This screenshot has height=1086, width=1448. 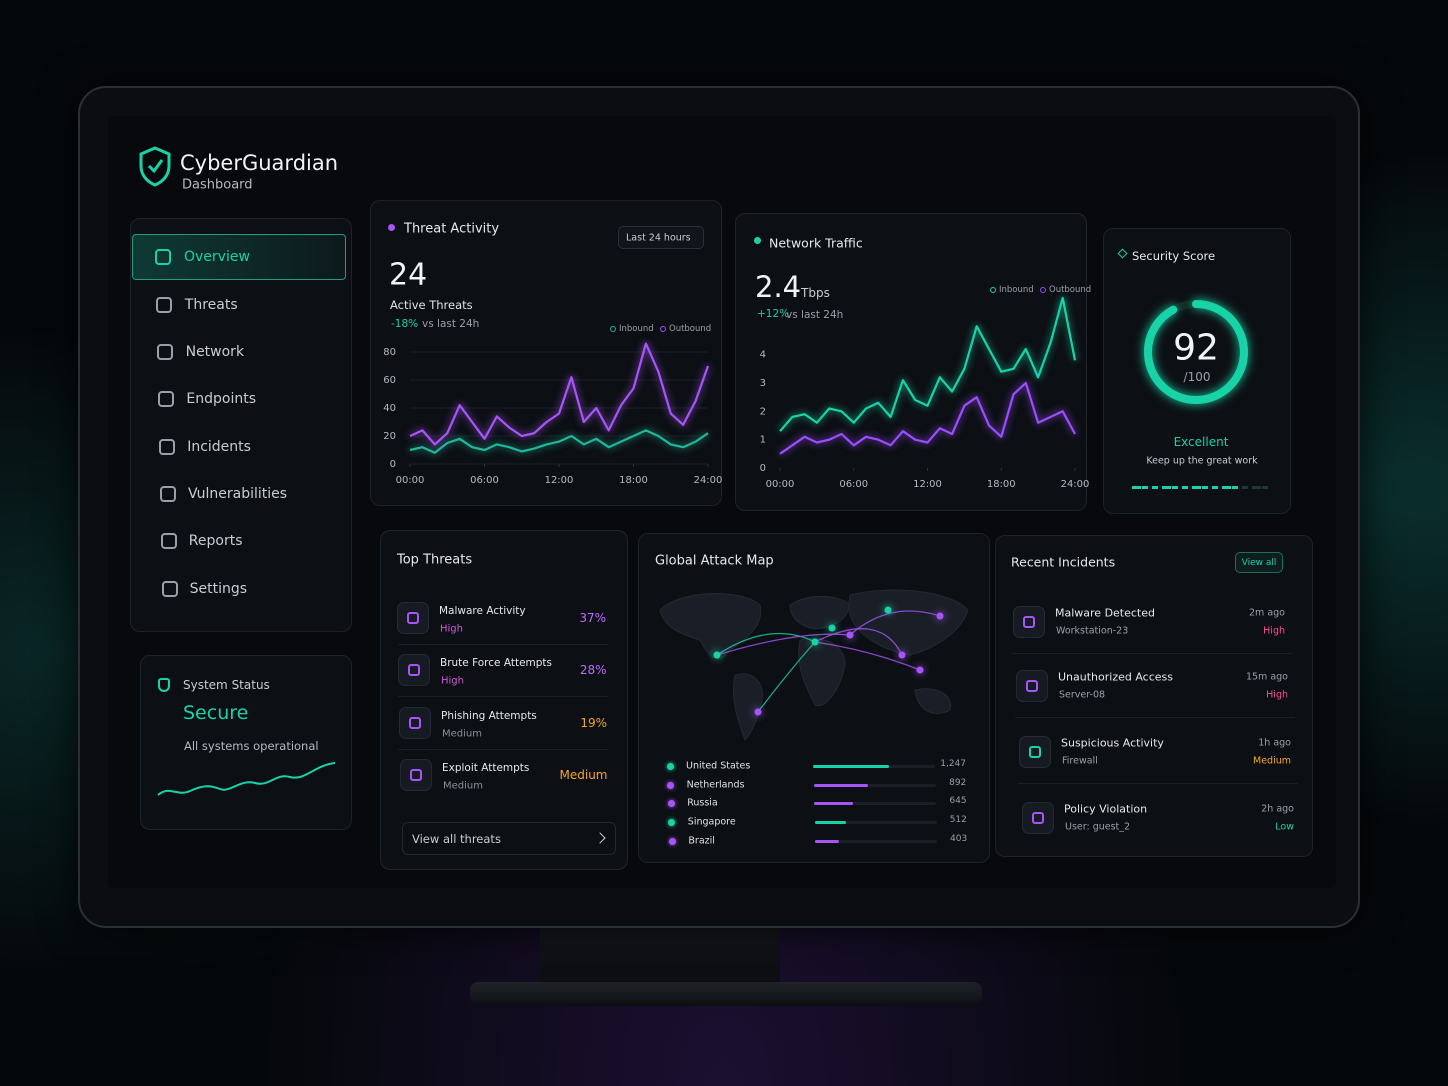 I want to click on score-max: /100, so click(x=1197, y=377).